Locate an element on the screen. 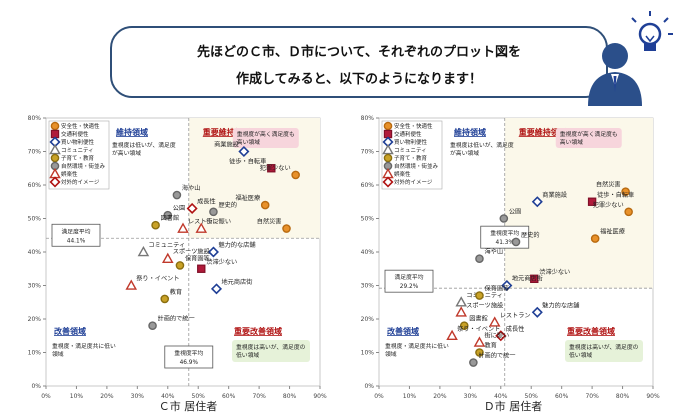  point-label: 自然災害 is located at coordinates (608, 185).